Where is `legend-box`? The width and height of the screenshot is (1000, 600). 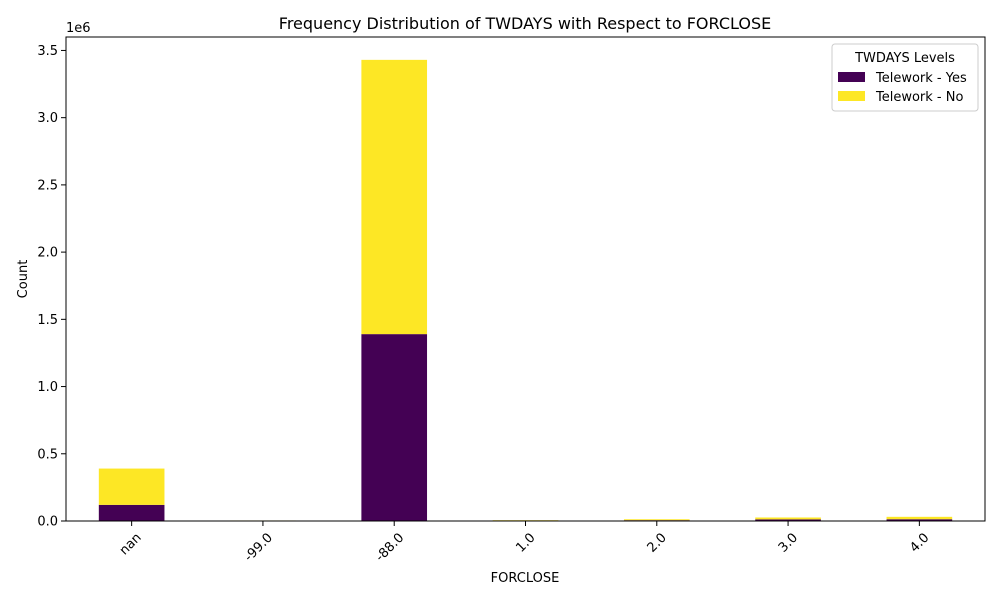
legend-box is located at coordinates (905, 77).